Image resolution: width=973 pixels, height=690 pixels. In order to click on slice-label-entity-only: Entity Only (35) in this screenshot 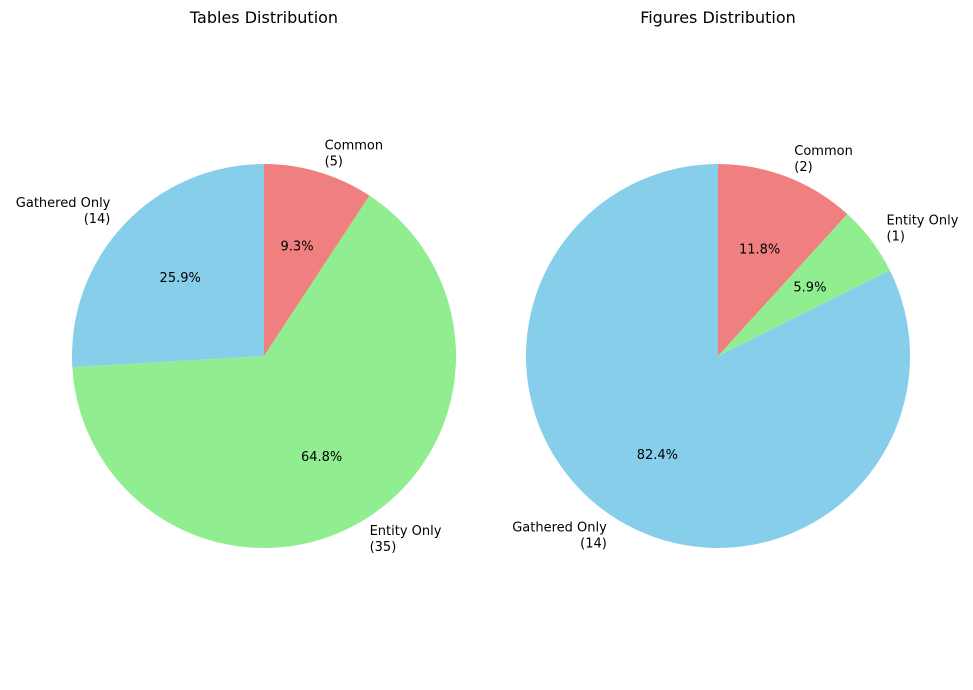, I will do `click(406, 539)`.